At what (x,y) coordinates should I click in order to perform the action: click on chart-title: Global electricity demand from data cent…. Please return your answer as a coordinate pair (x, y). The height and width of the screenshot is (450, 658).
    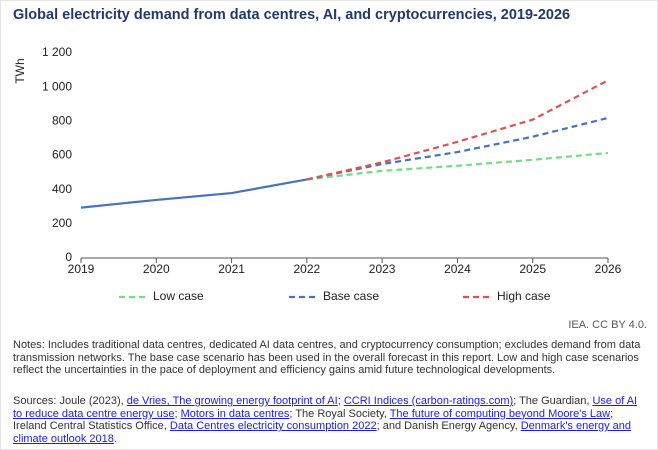
    Looking at the image, I should click on (291, 15).